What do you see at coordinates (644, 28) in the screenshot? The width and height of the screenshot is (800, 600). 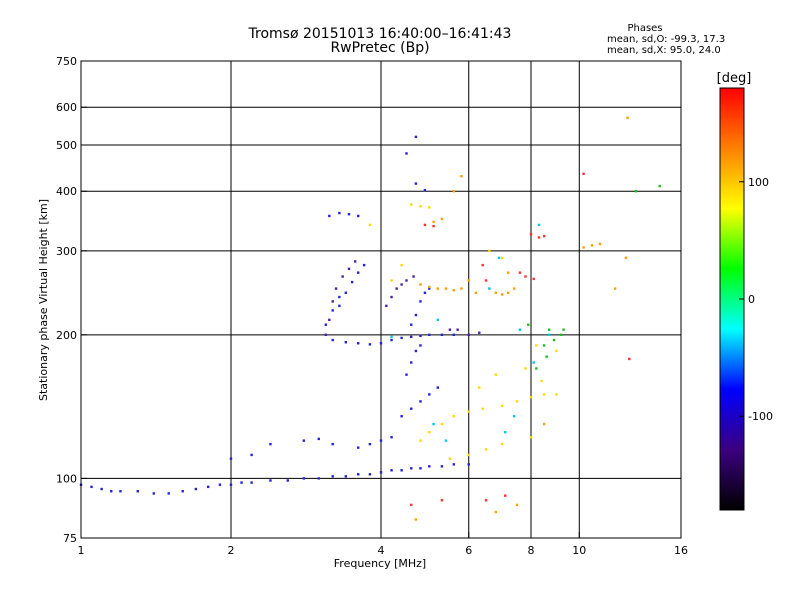 I see `phase-box-title: Phases` at bounding box center [644, 28].